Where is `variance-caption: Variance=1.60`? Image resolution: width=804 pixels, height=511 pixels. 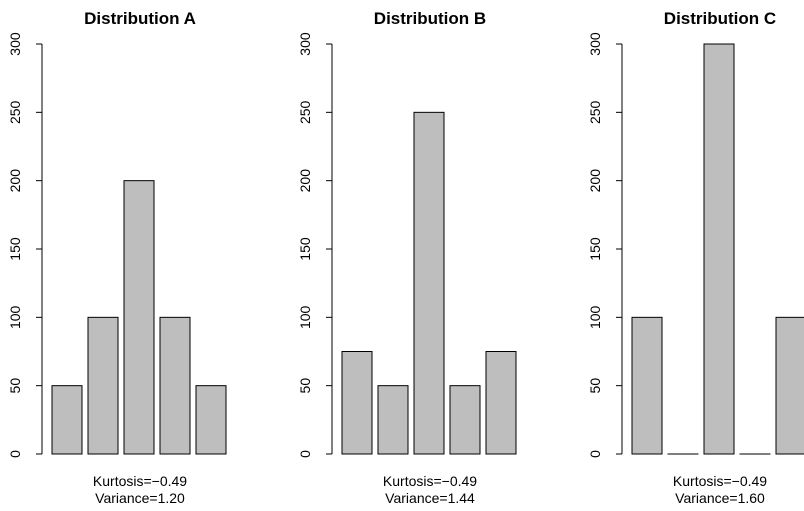
variance-caption: Variance=1.60 is located at coordinates (720, 498).